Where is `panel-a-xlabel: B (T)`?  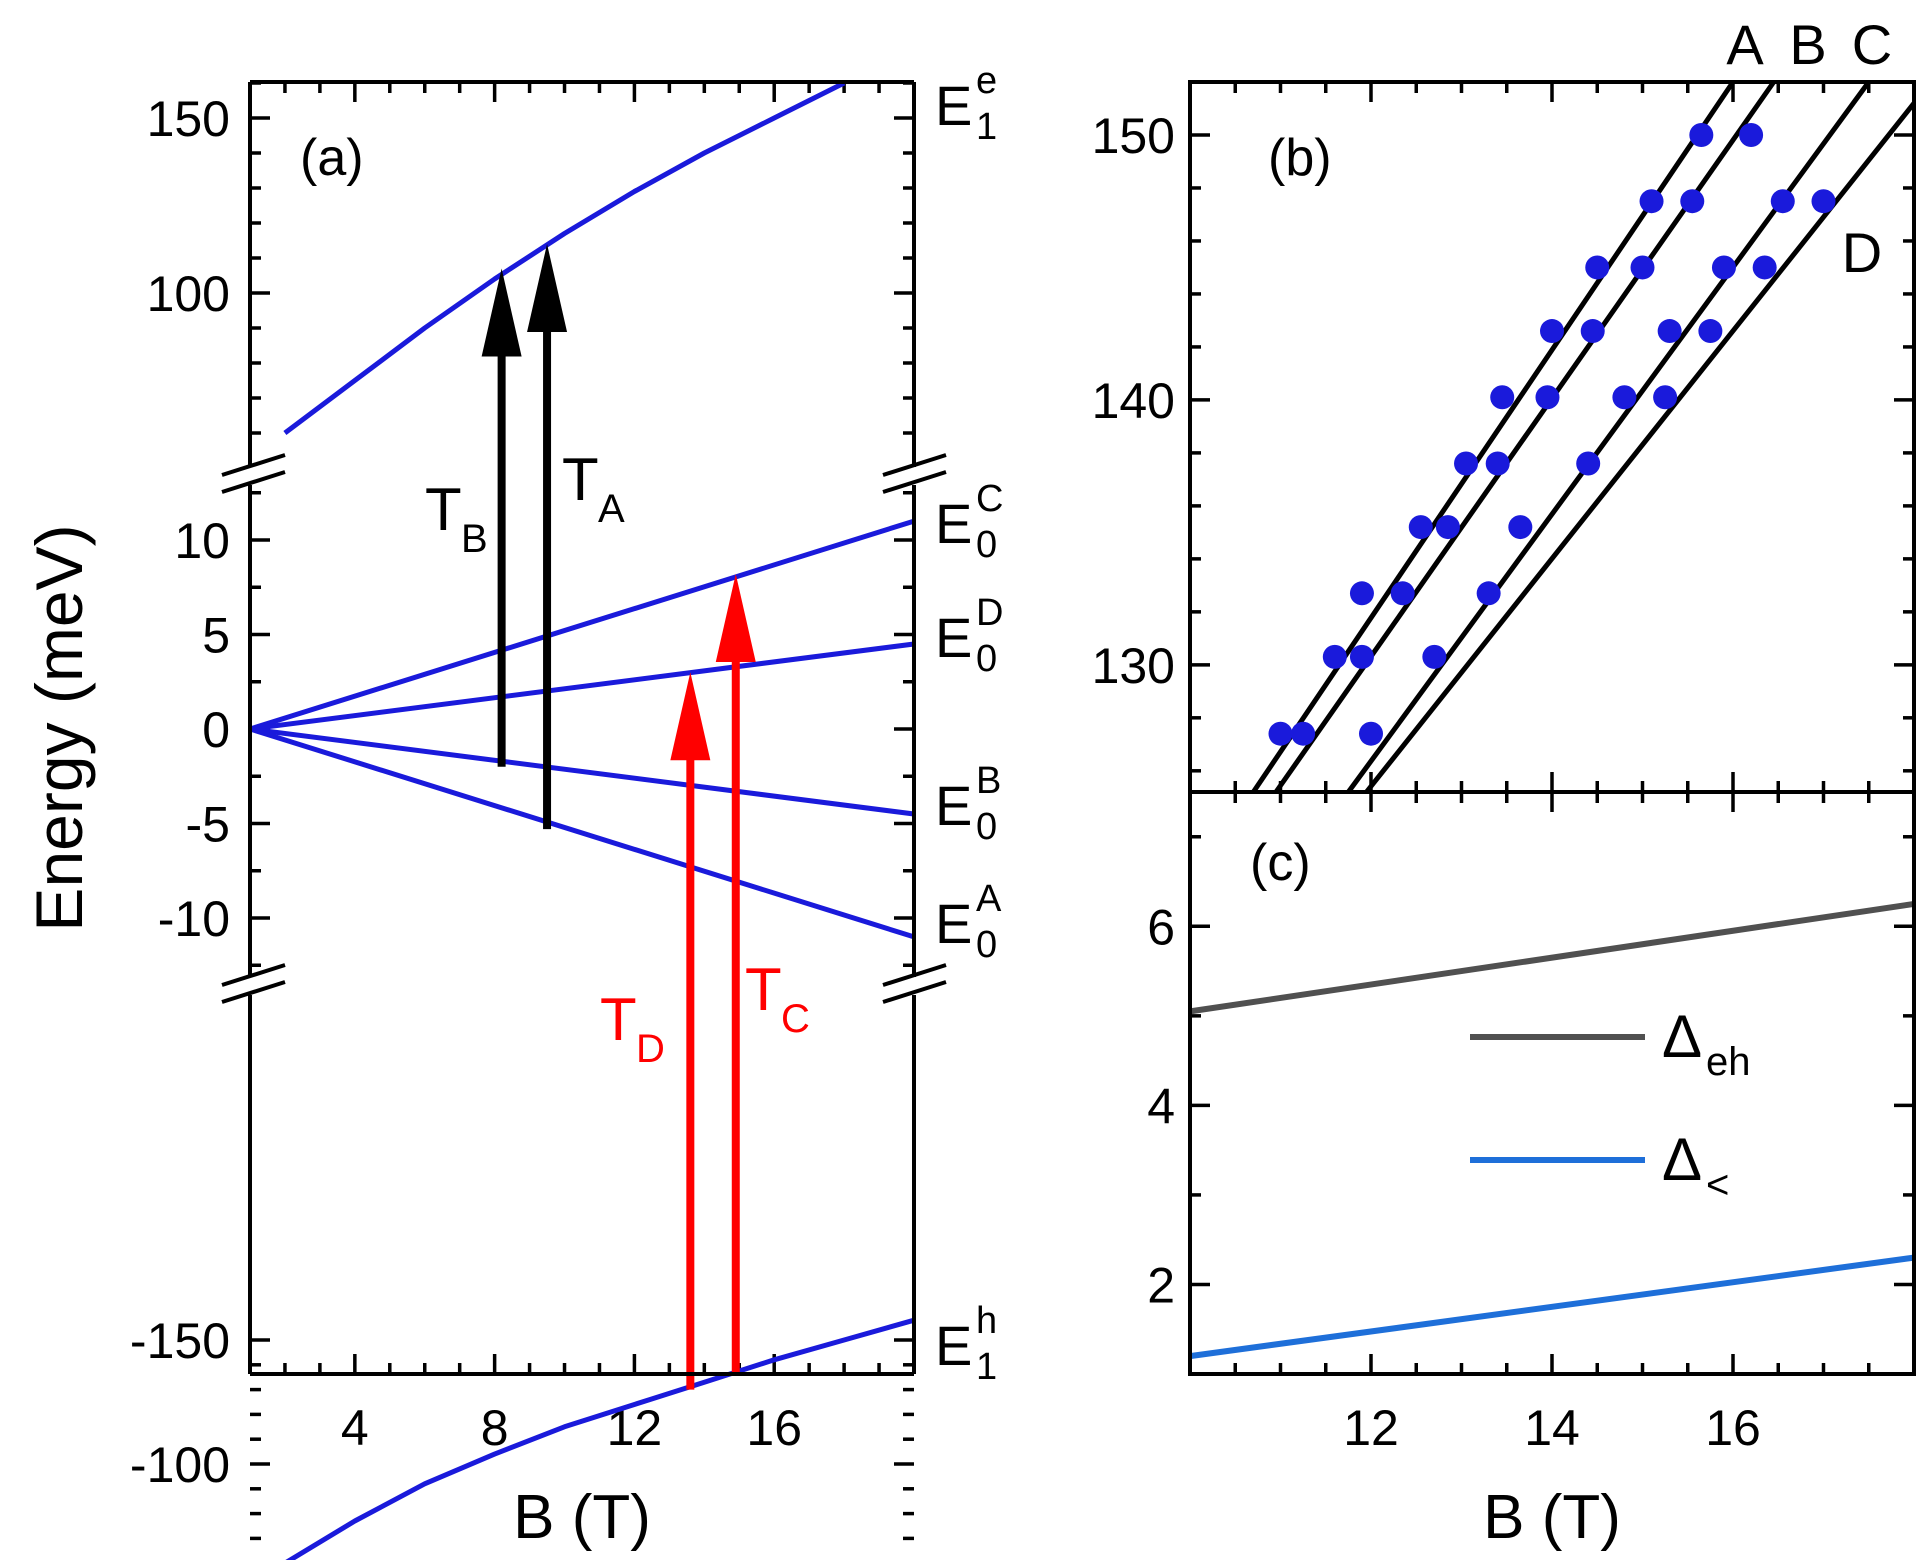
panel-a-xlabel: B (T) is located at coordinates (582, 1517).